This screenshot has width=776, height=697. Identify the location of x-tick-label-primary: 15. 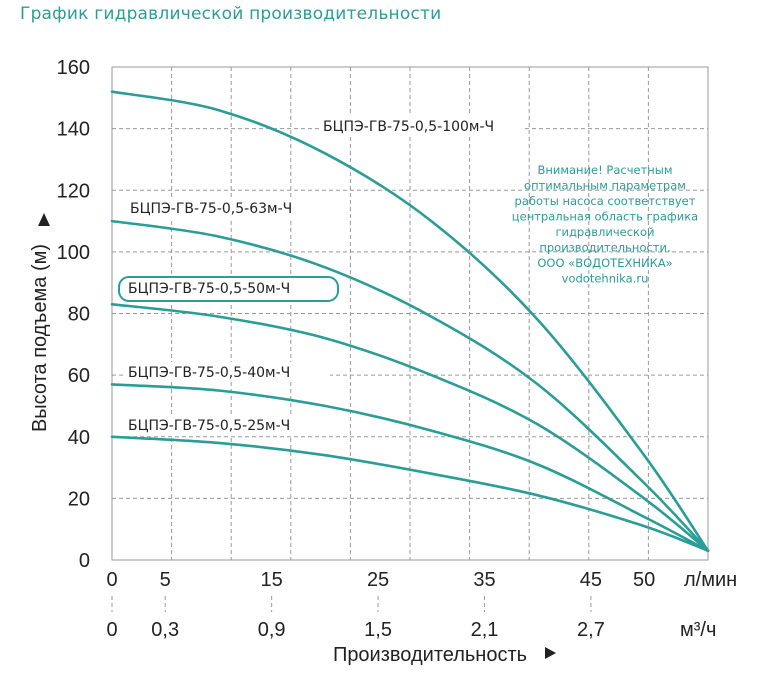
(272, 580).